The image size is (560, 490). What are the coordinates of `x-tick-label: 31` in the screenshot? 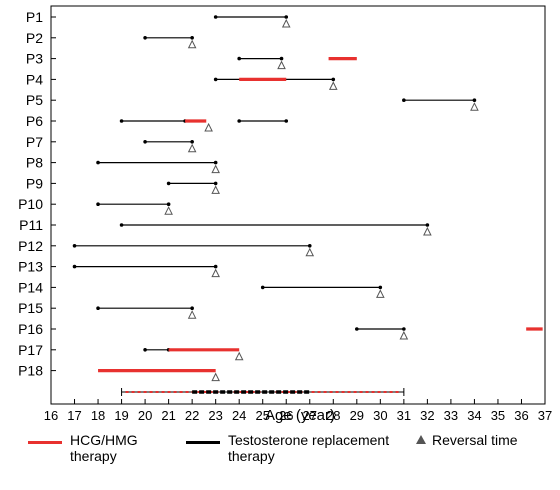 It's located at (404, 415).